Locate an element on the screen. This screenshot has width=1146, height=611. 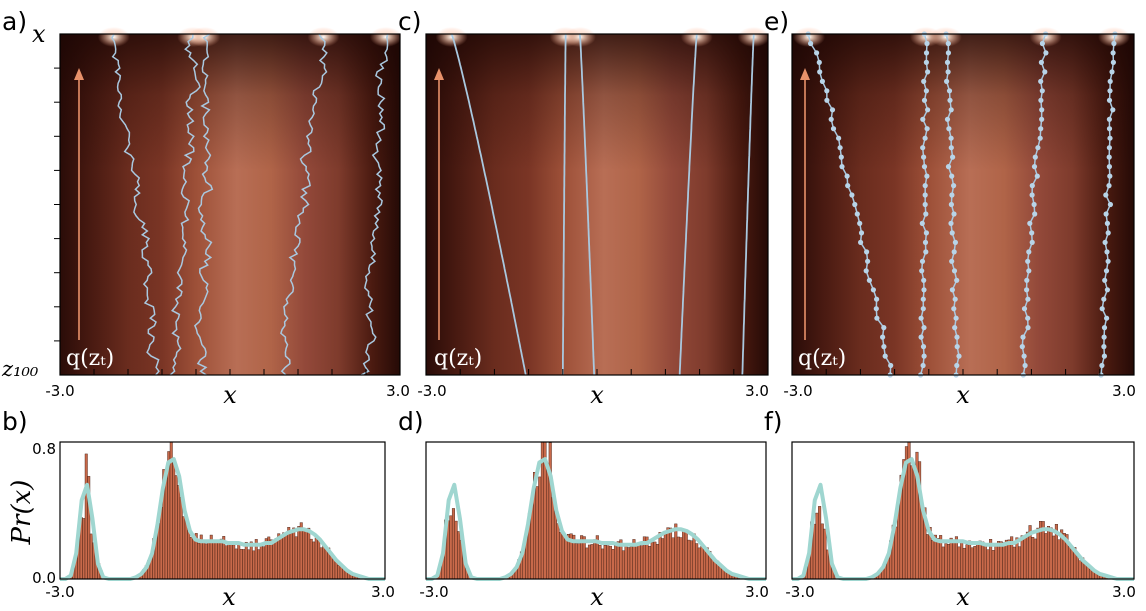
x-axis-label-d: x is located at coordinates (597, 597).